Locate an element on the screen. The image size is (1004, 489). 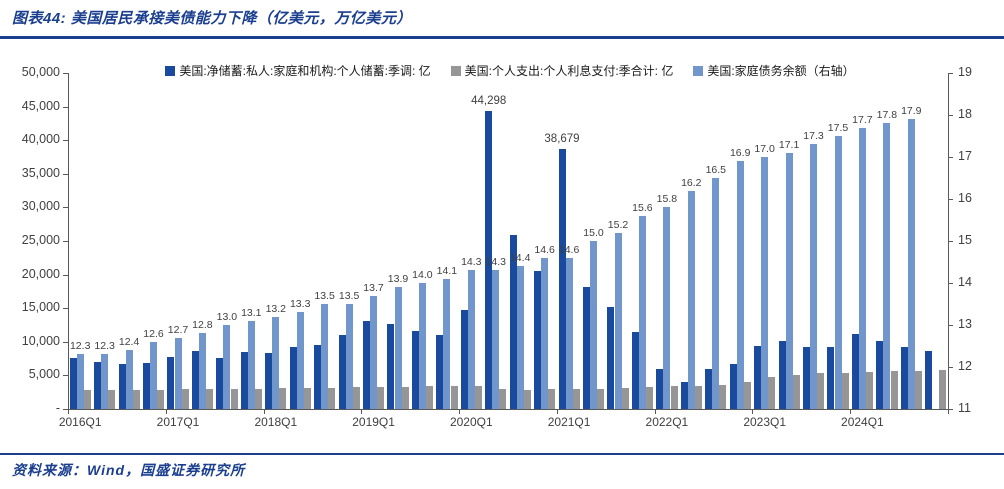
household-debt-data-label: 13.5 is located at coordinates (349, 296).